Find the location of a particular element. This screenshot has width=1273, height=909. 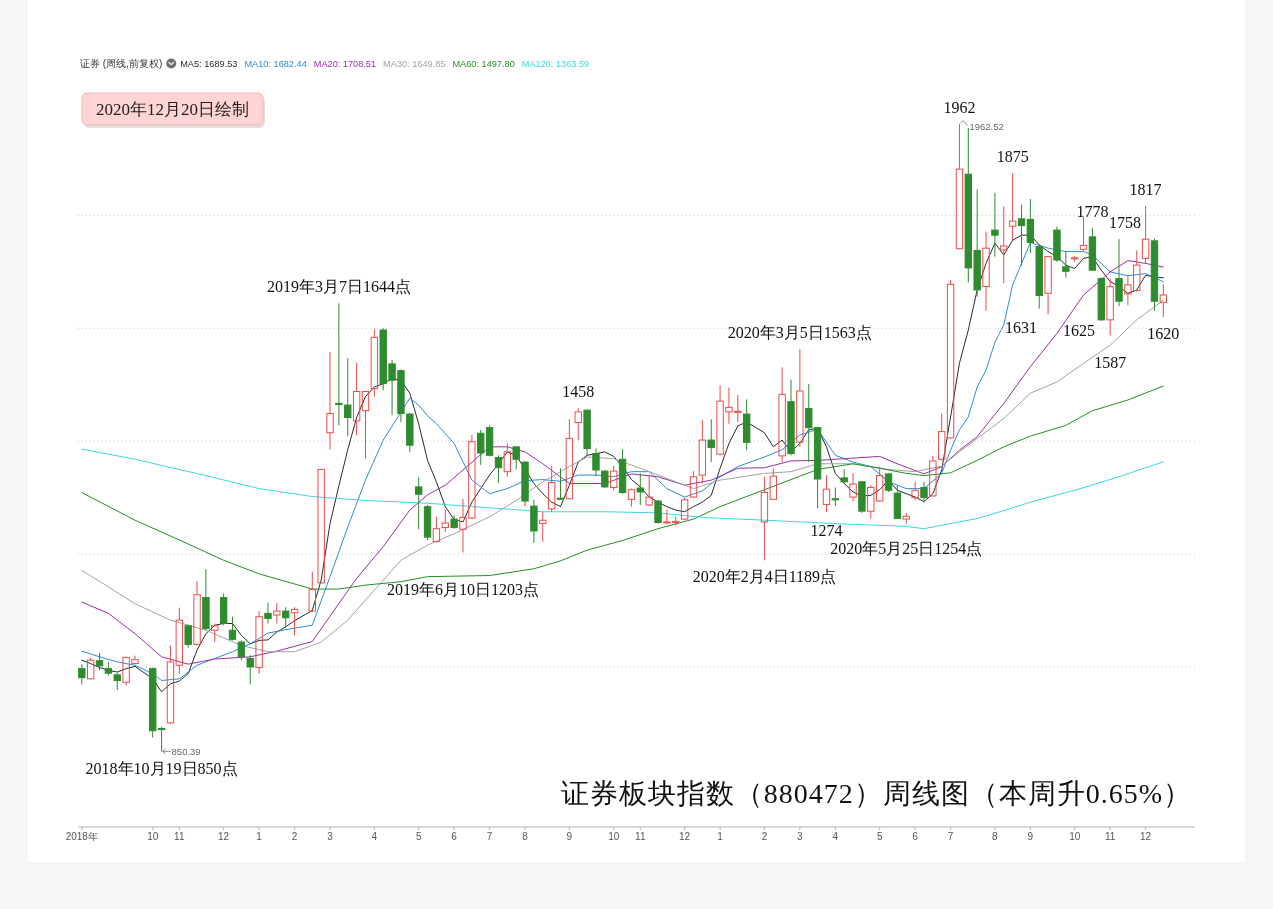

annotation: 1817 is located at coordinates (1145, 189).